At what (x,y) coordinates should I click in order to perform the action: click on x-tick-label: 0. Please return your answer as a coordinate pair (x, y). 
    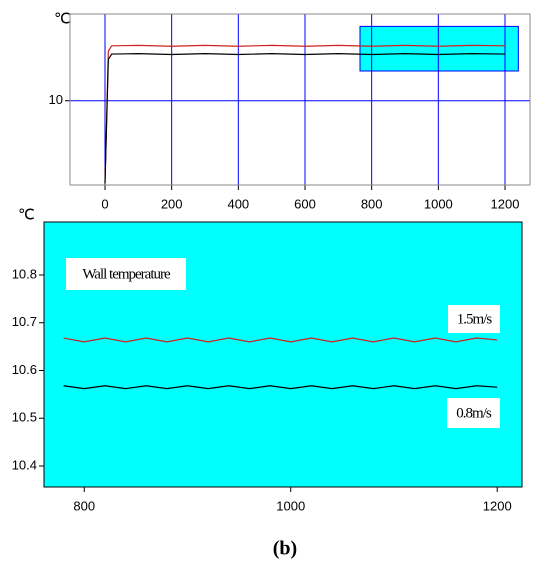
    Looking at the image, I should click on (104, 203).